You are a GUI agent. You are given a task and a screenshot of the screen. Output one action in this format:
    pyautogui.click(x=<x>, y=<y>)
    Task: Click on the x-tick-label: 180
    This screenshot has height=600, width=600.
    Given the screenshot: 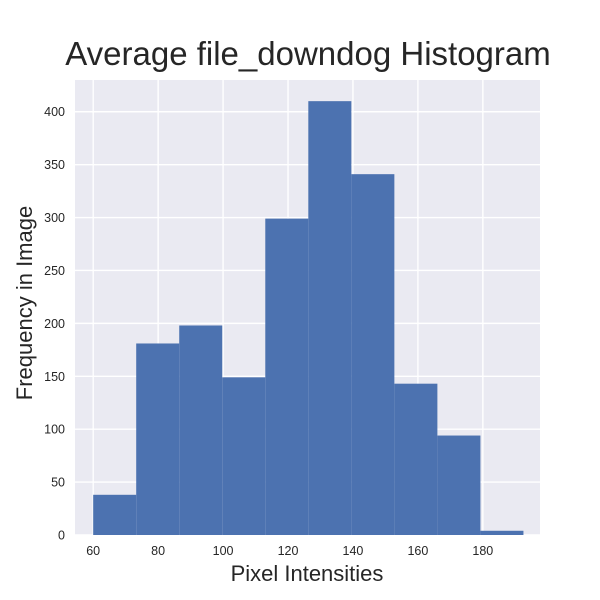 What is the action you would take?
    pyautogui.click(x=482, y=551)
    